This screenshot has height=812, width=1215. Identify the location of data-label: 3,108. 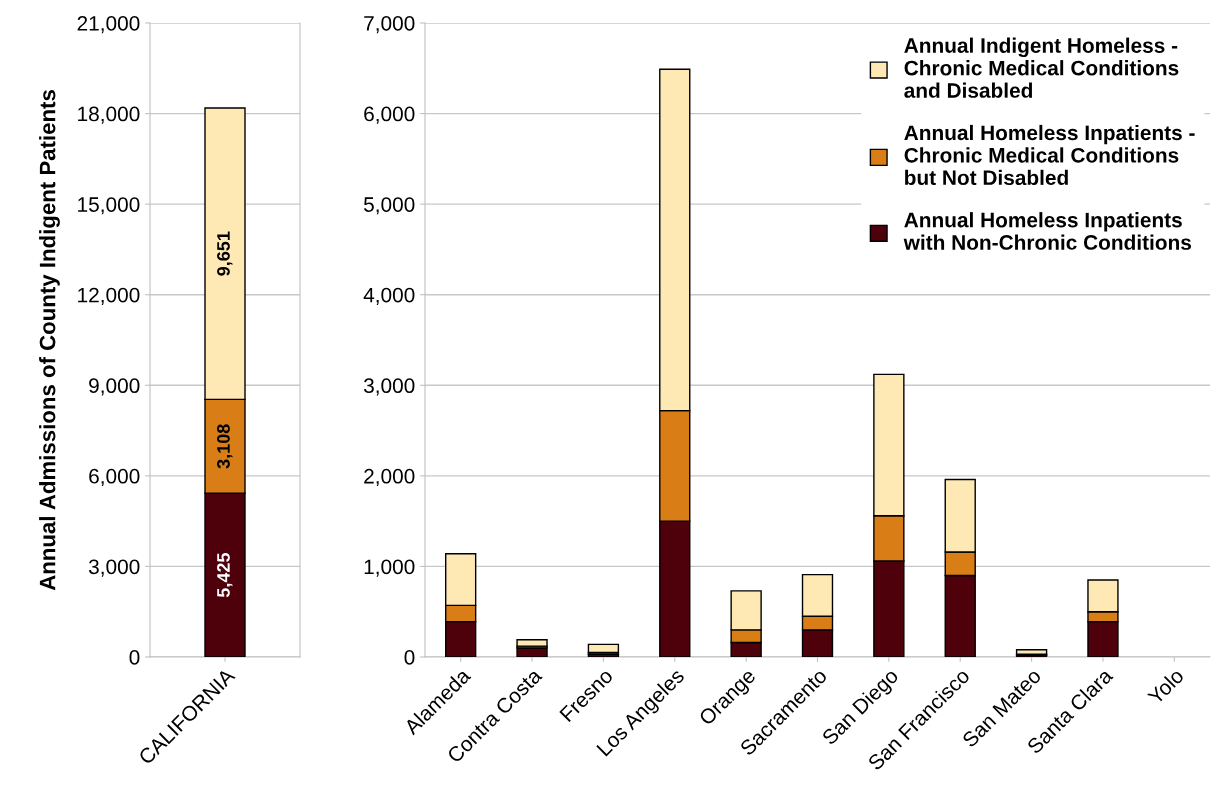
(225, 446).